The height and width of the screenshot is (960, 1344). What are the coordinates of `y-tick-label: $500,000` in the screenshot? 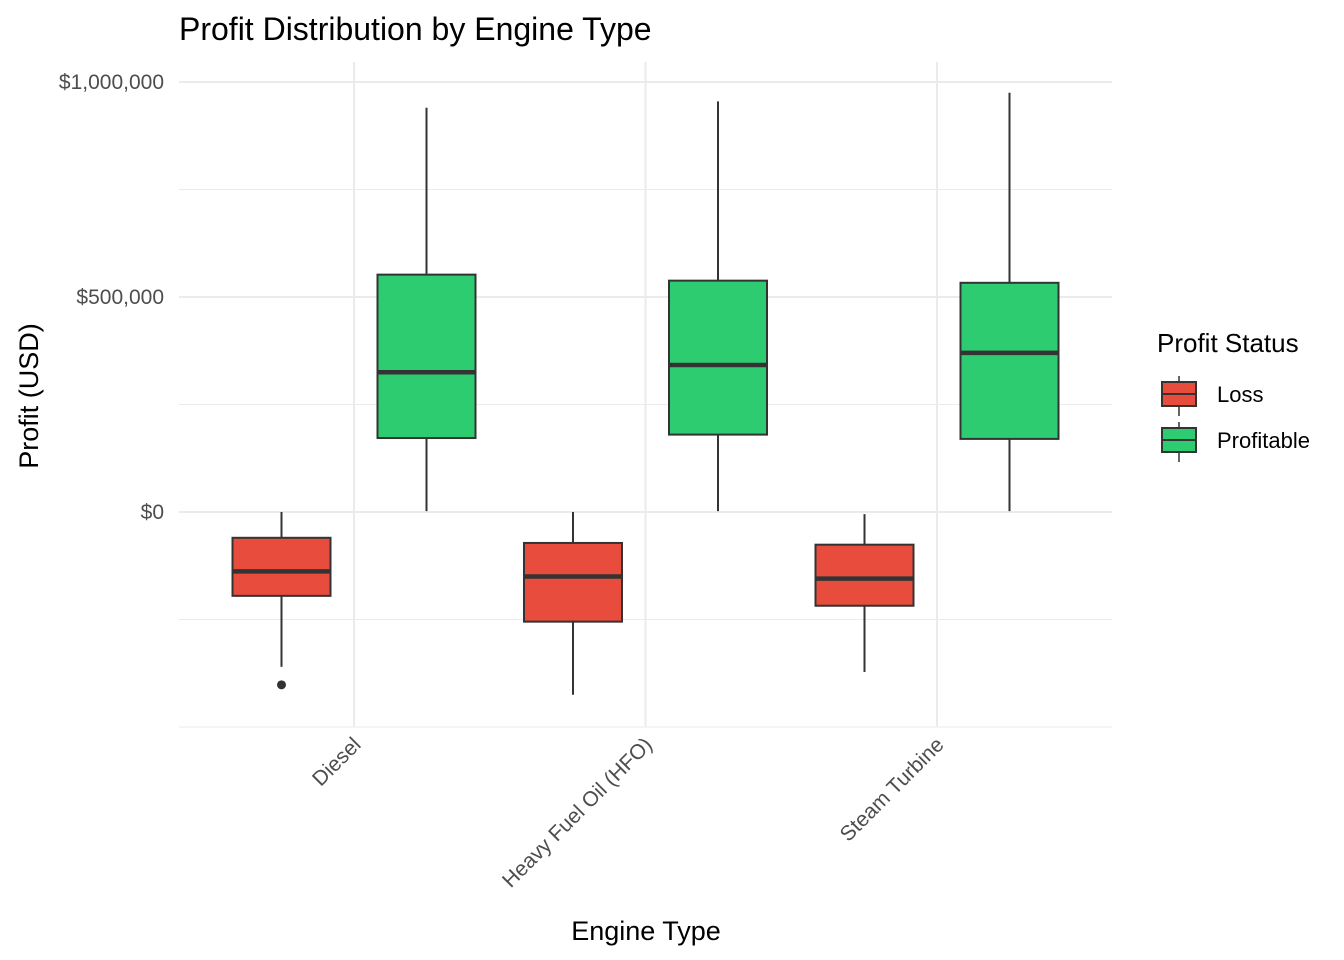 It's located at (120, 297).